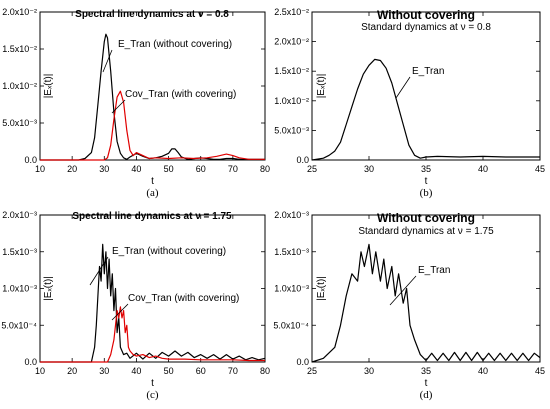 The image size is (550, 409). What do you see at coordinates (152, 193) in the screenshot?
I see `panel-label: (a)` at bounding box center [152, 193].